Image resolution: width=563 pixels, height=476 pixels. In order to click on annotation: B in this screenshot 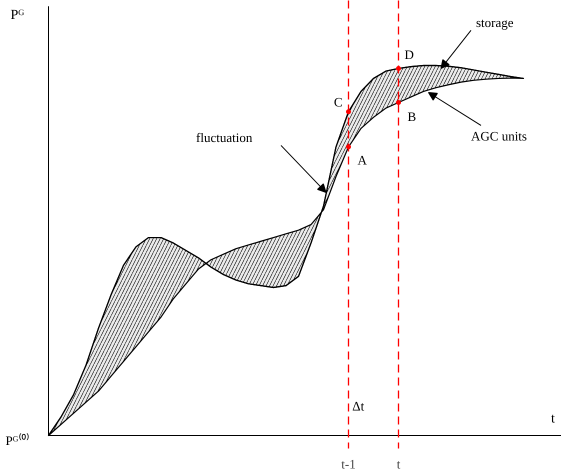, I will do `click(412, 116)`.